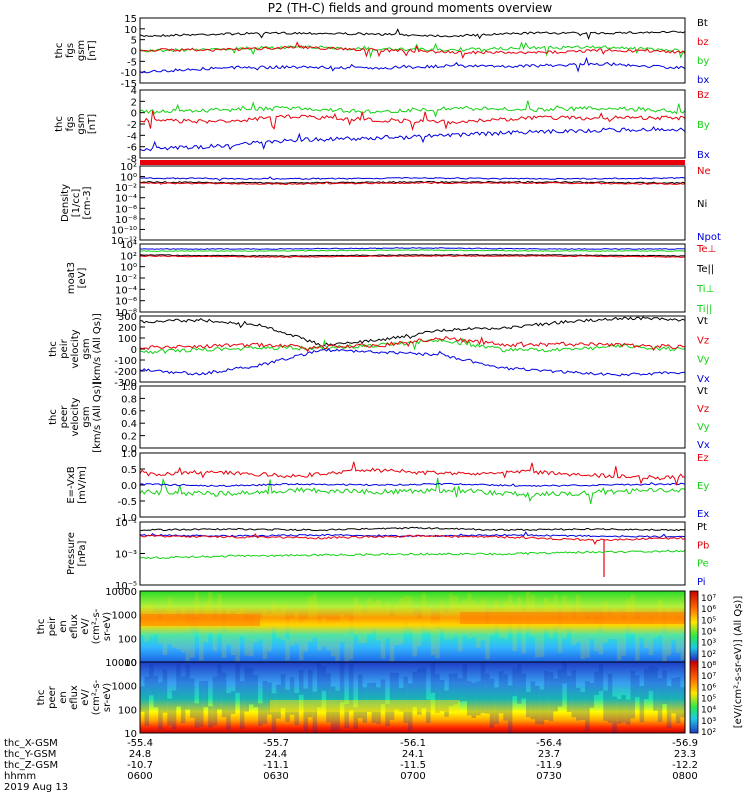  Describe the element at coordinates (703, 360) in the screenshot. I see `legend-entry: Vy` at that location.